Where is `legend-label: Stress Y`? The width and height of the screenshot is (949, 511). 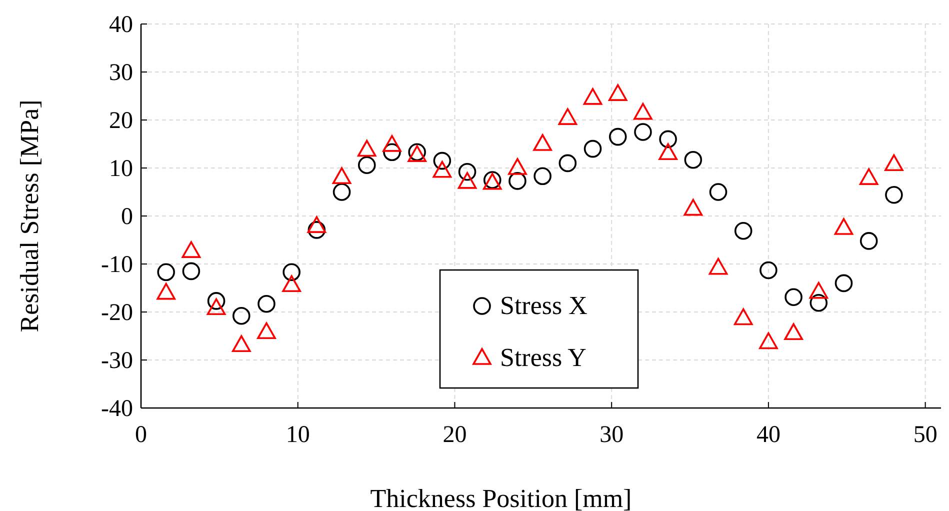
legend-label: Stress Y is located at coordinates (543, 357).